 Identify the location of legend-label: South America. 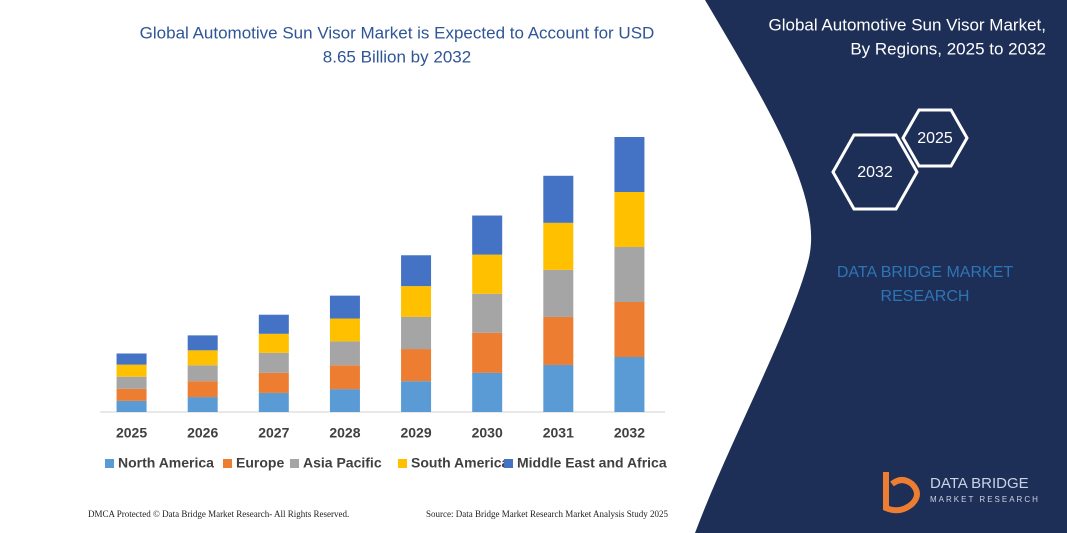
(460, 463).